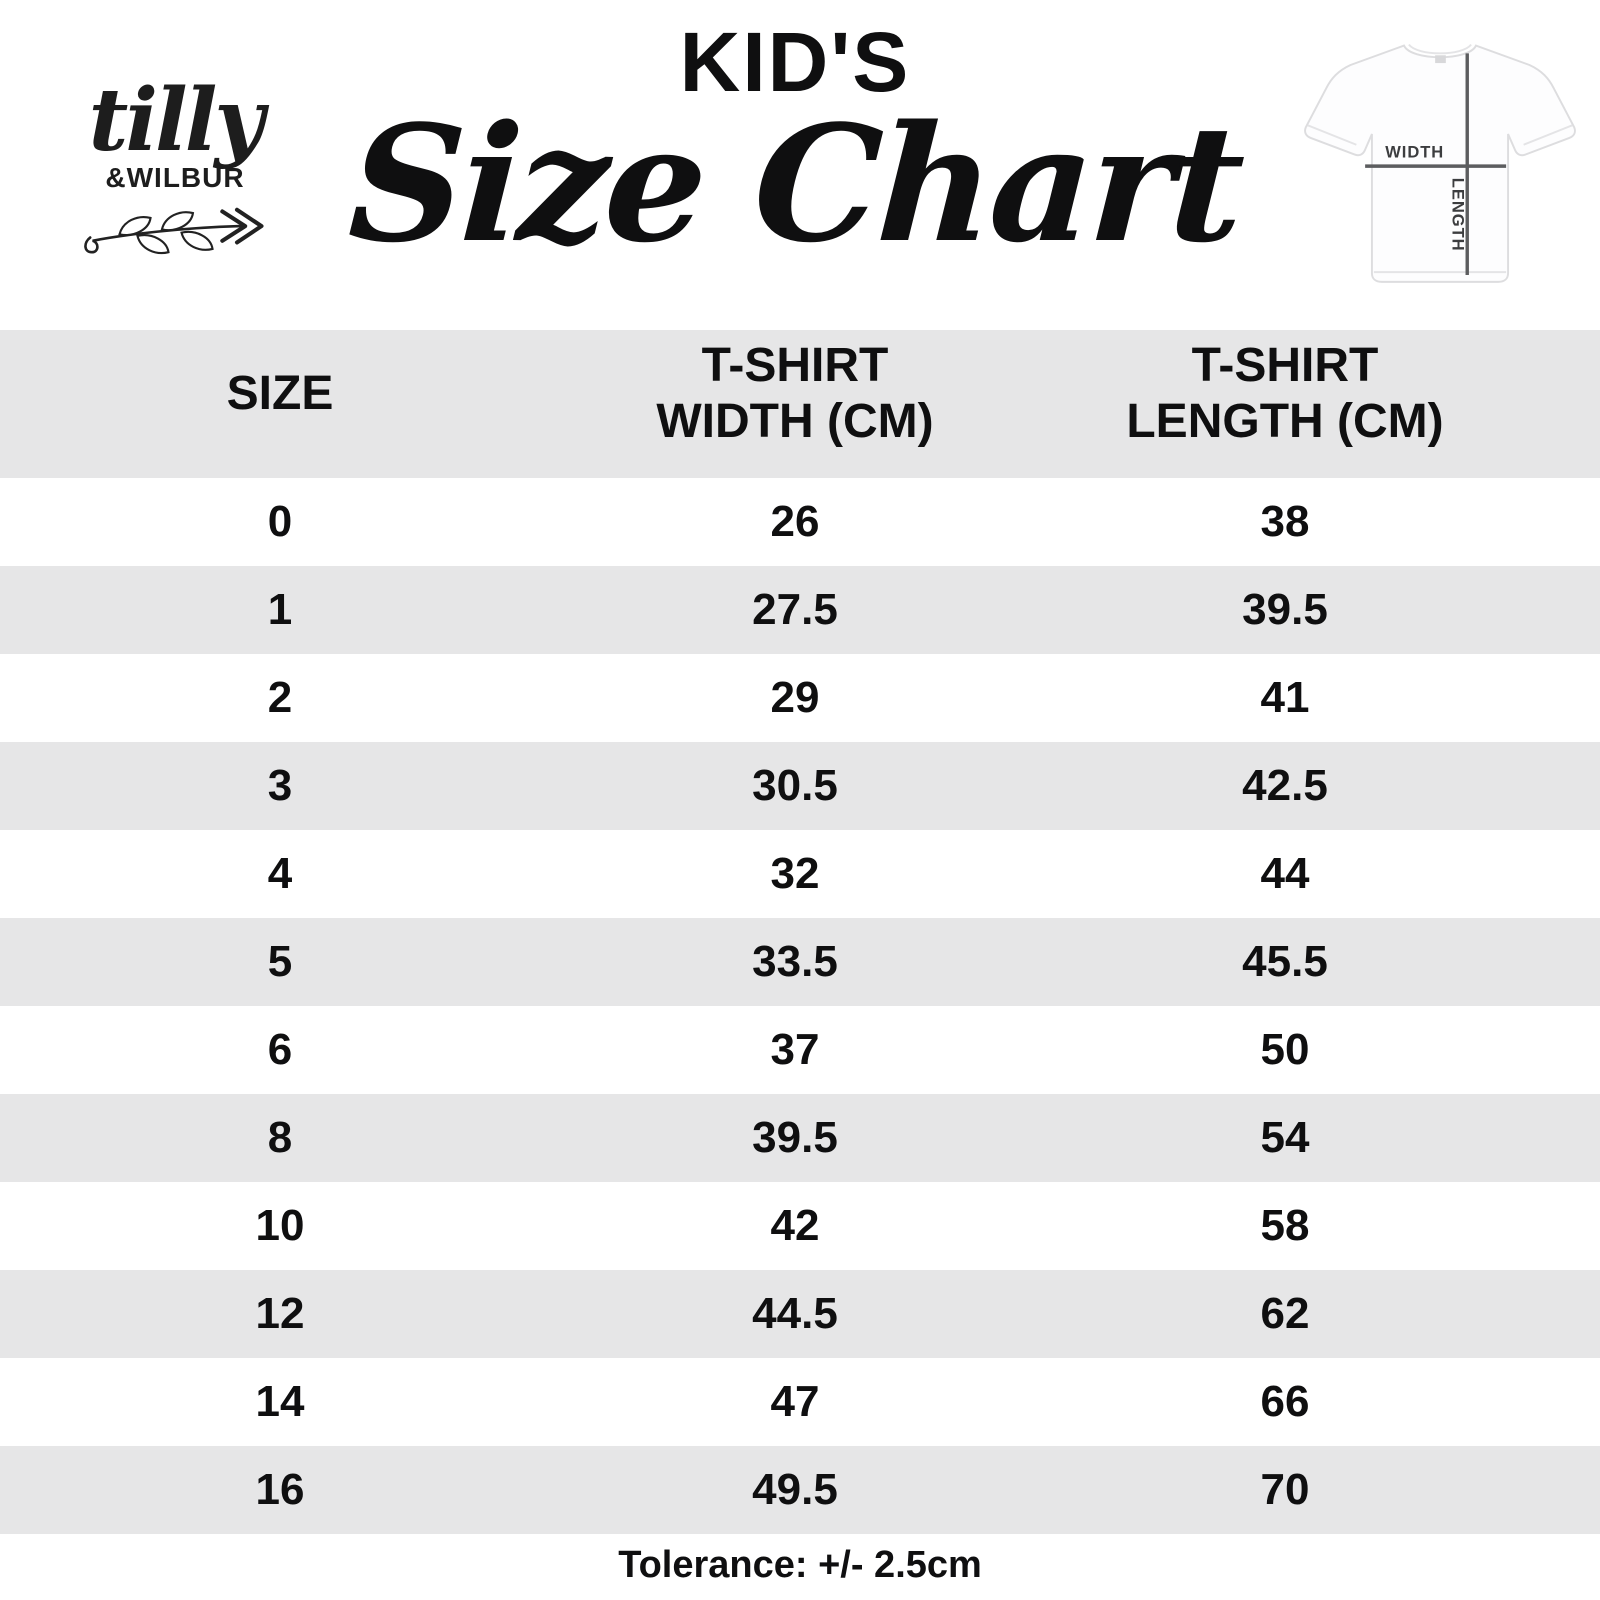 This screenshot has width=1600, height=1600. Describe the element at coordinates (795, 393) in the screenshot. I see `header-tshirt-width: T-SHIRT WIDTH (CM)` at that location.